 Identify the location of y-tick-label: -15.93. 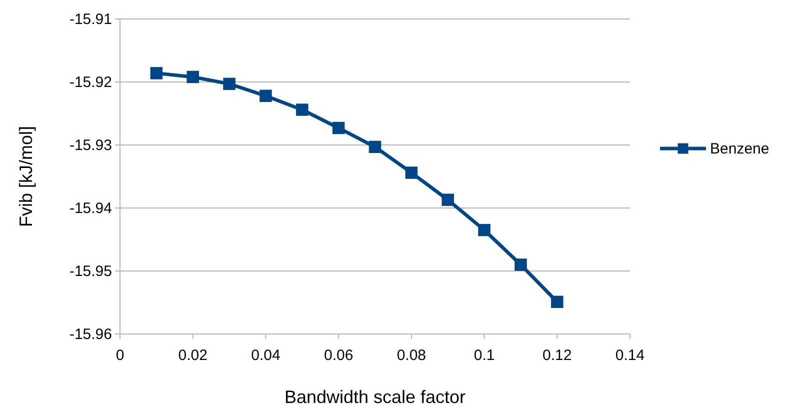
(90, 145).